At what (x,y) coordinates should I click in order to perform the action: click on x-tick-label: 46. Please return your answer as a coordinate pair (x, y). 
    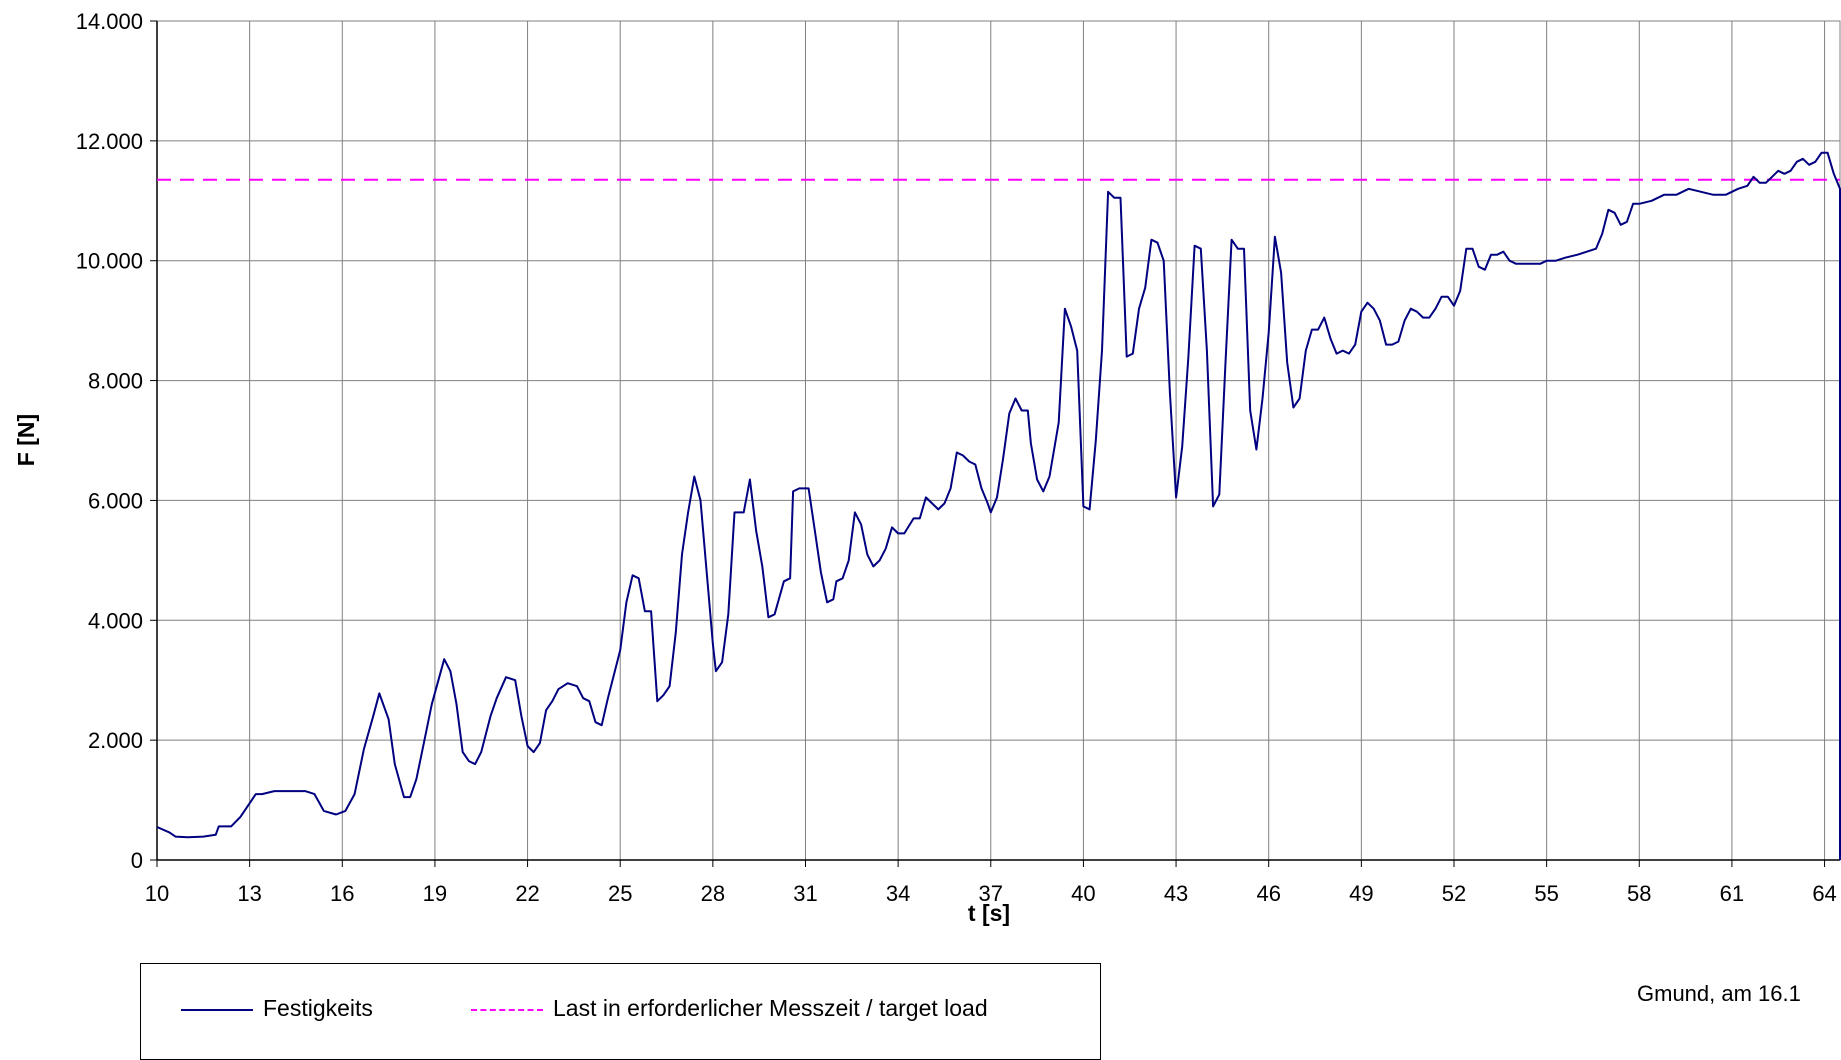
    Looking at the image, I should click on (1268, 893).